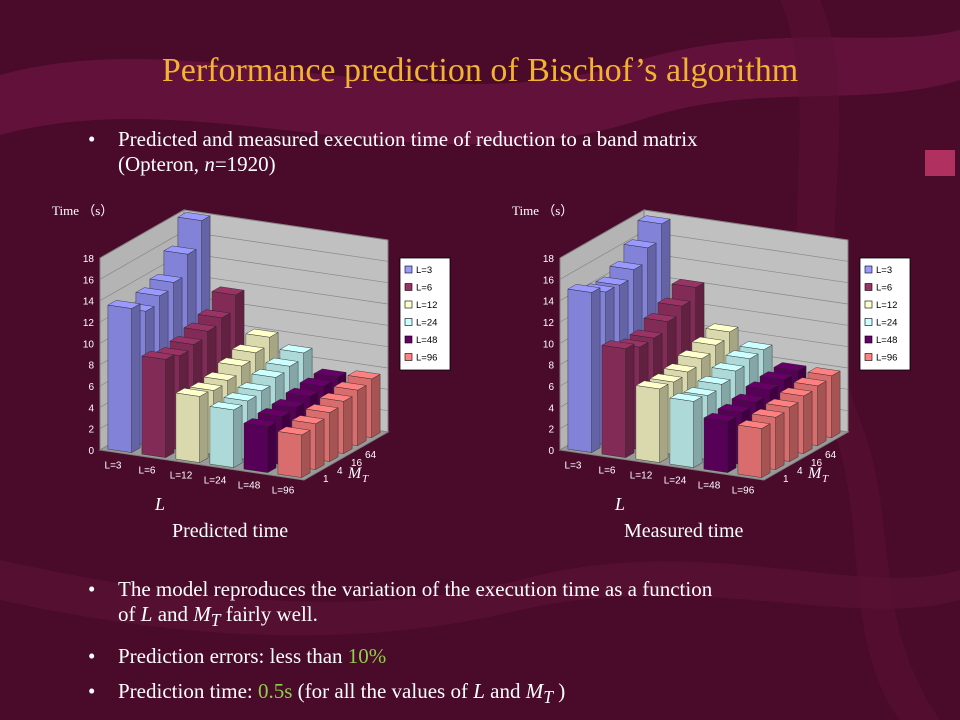  I want to click on x-tick-label: L=3, so click(573, 466).